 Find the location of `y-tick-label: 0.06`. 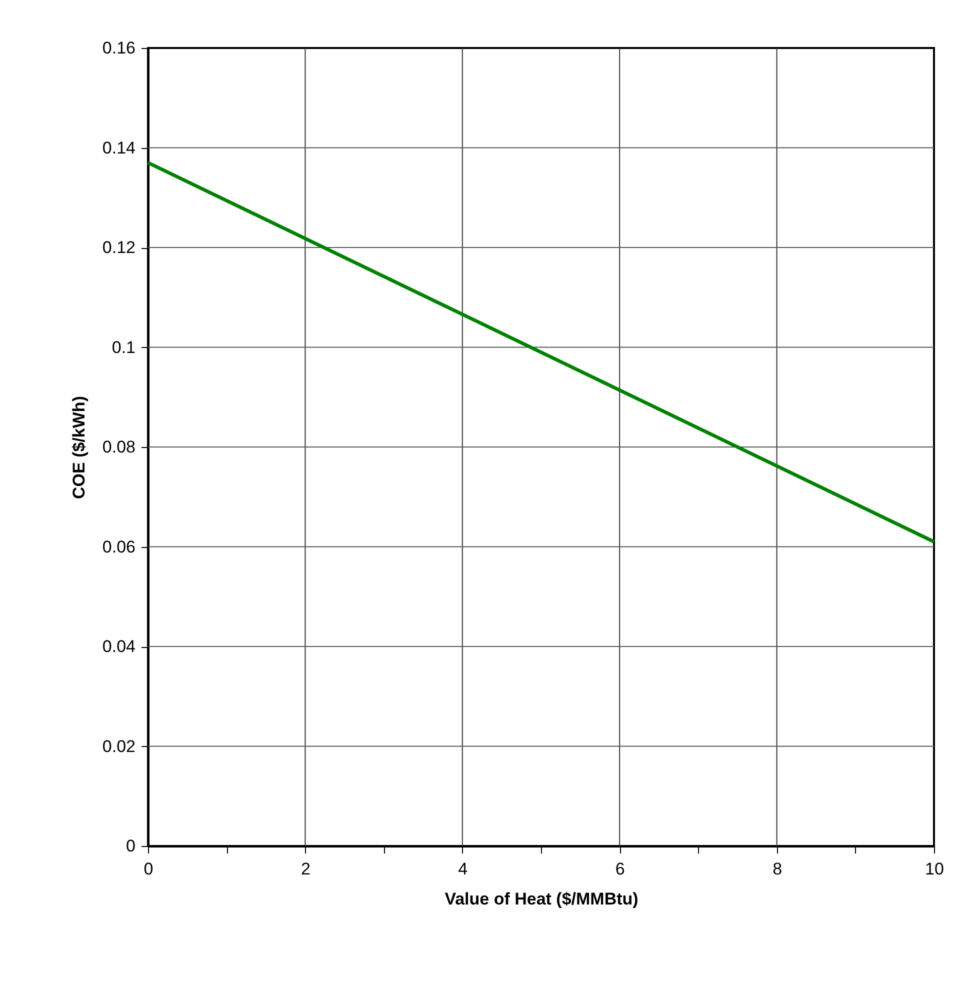

y-tick-label: 0.06 is located at coordinates (119, 546).